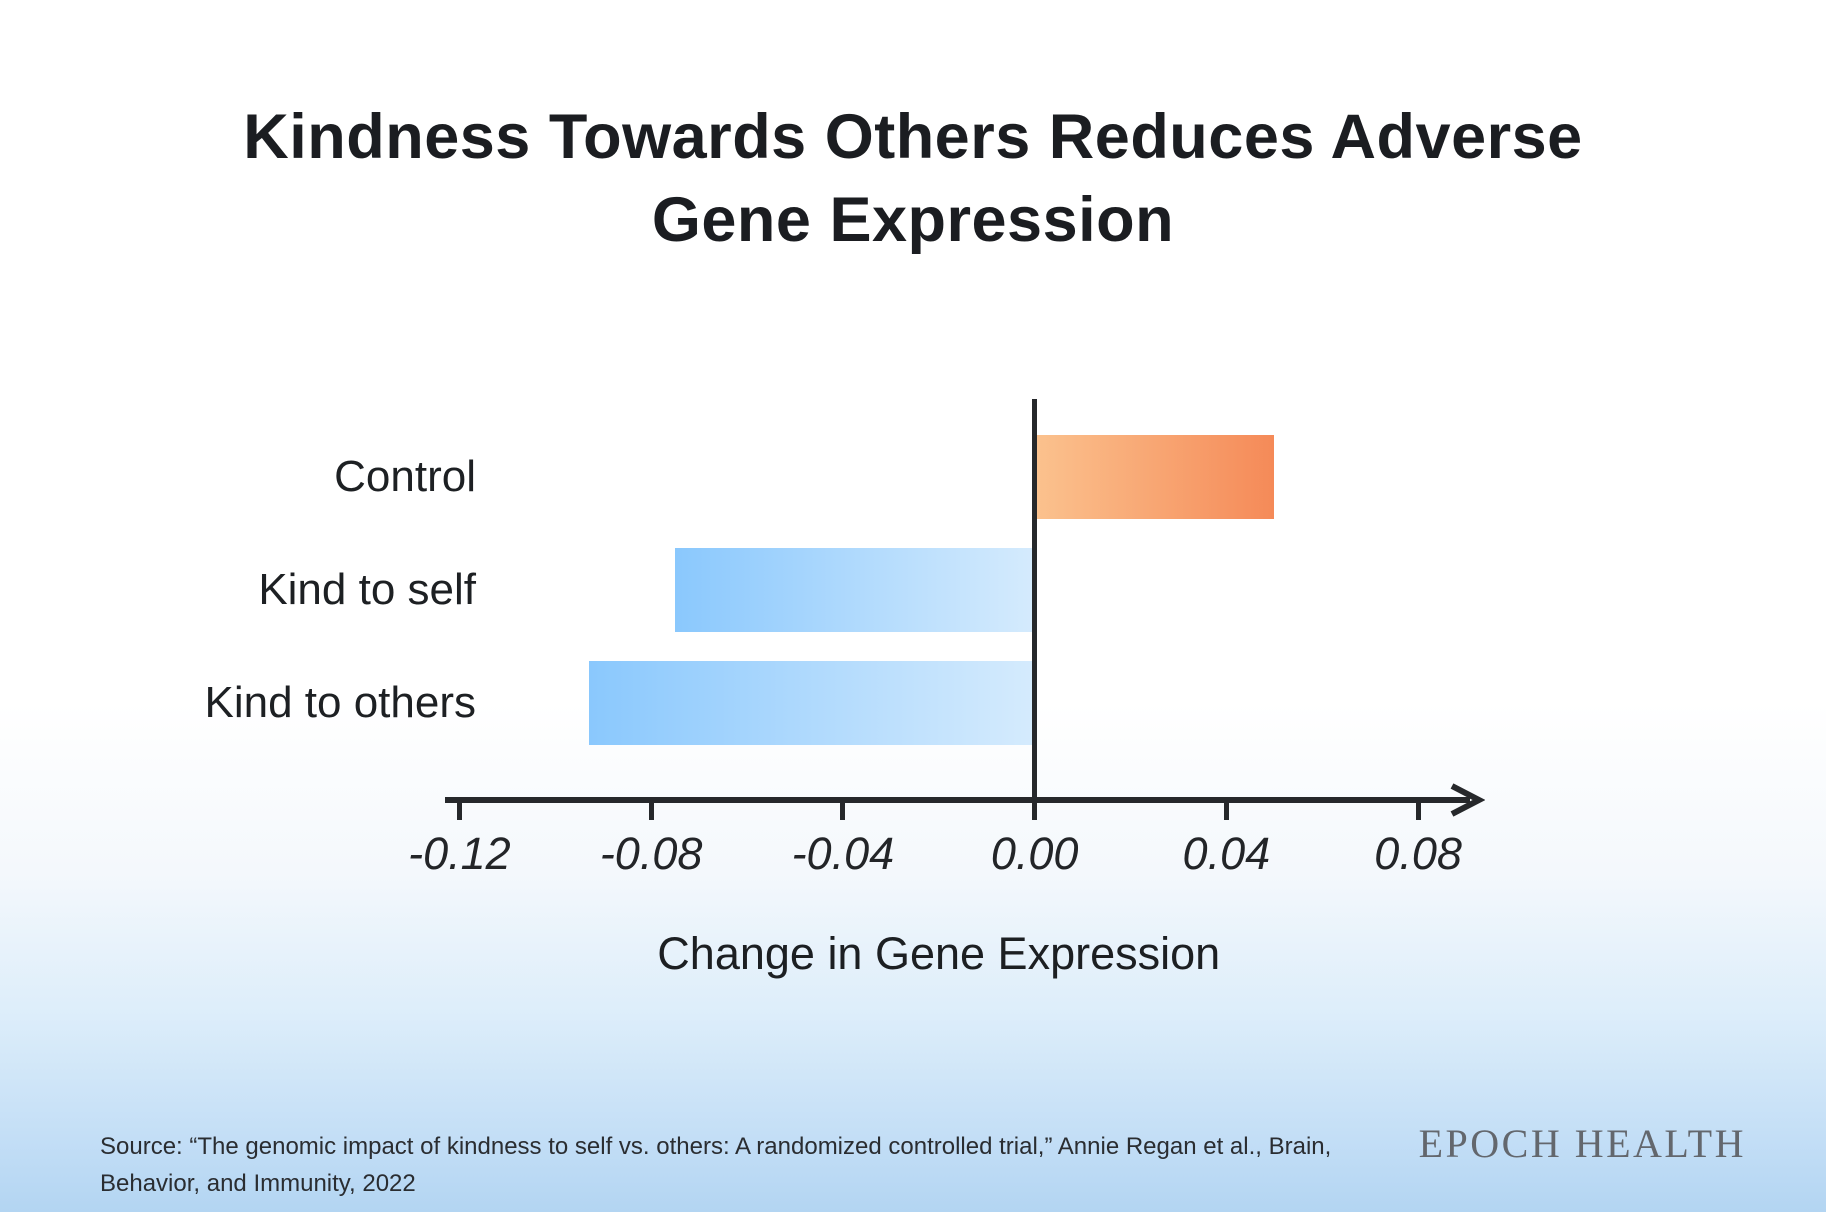 Image resolution: width=1826 pixels, height=1212 pixels. Describe the element at coordinates (258, 1183) in the screenshot. I see `source-line2: Behavior, and Immunity, 2022` at that location.